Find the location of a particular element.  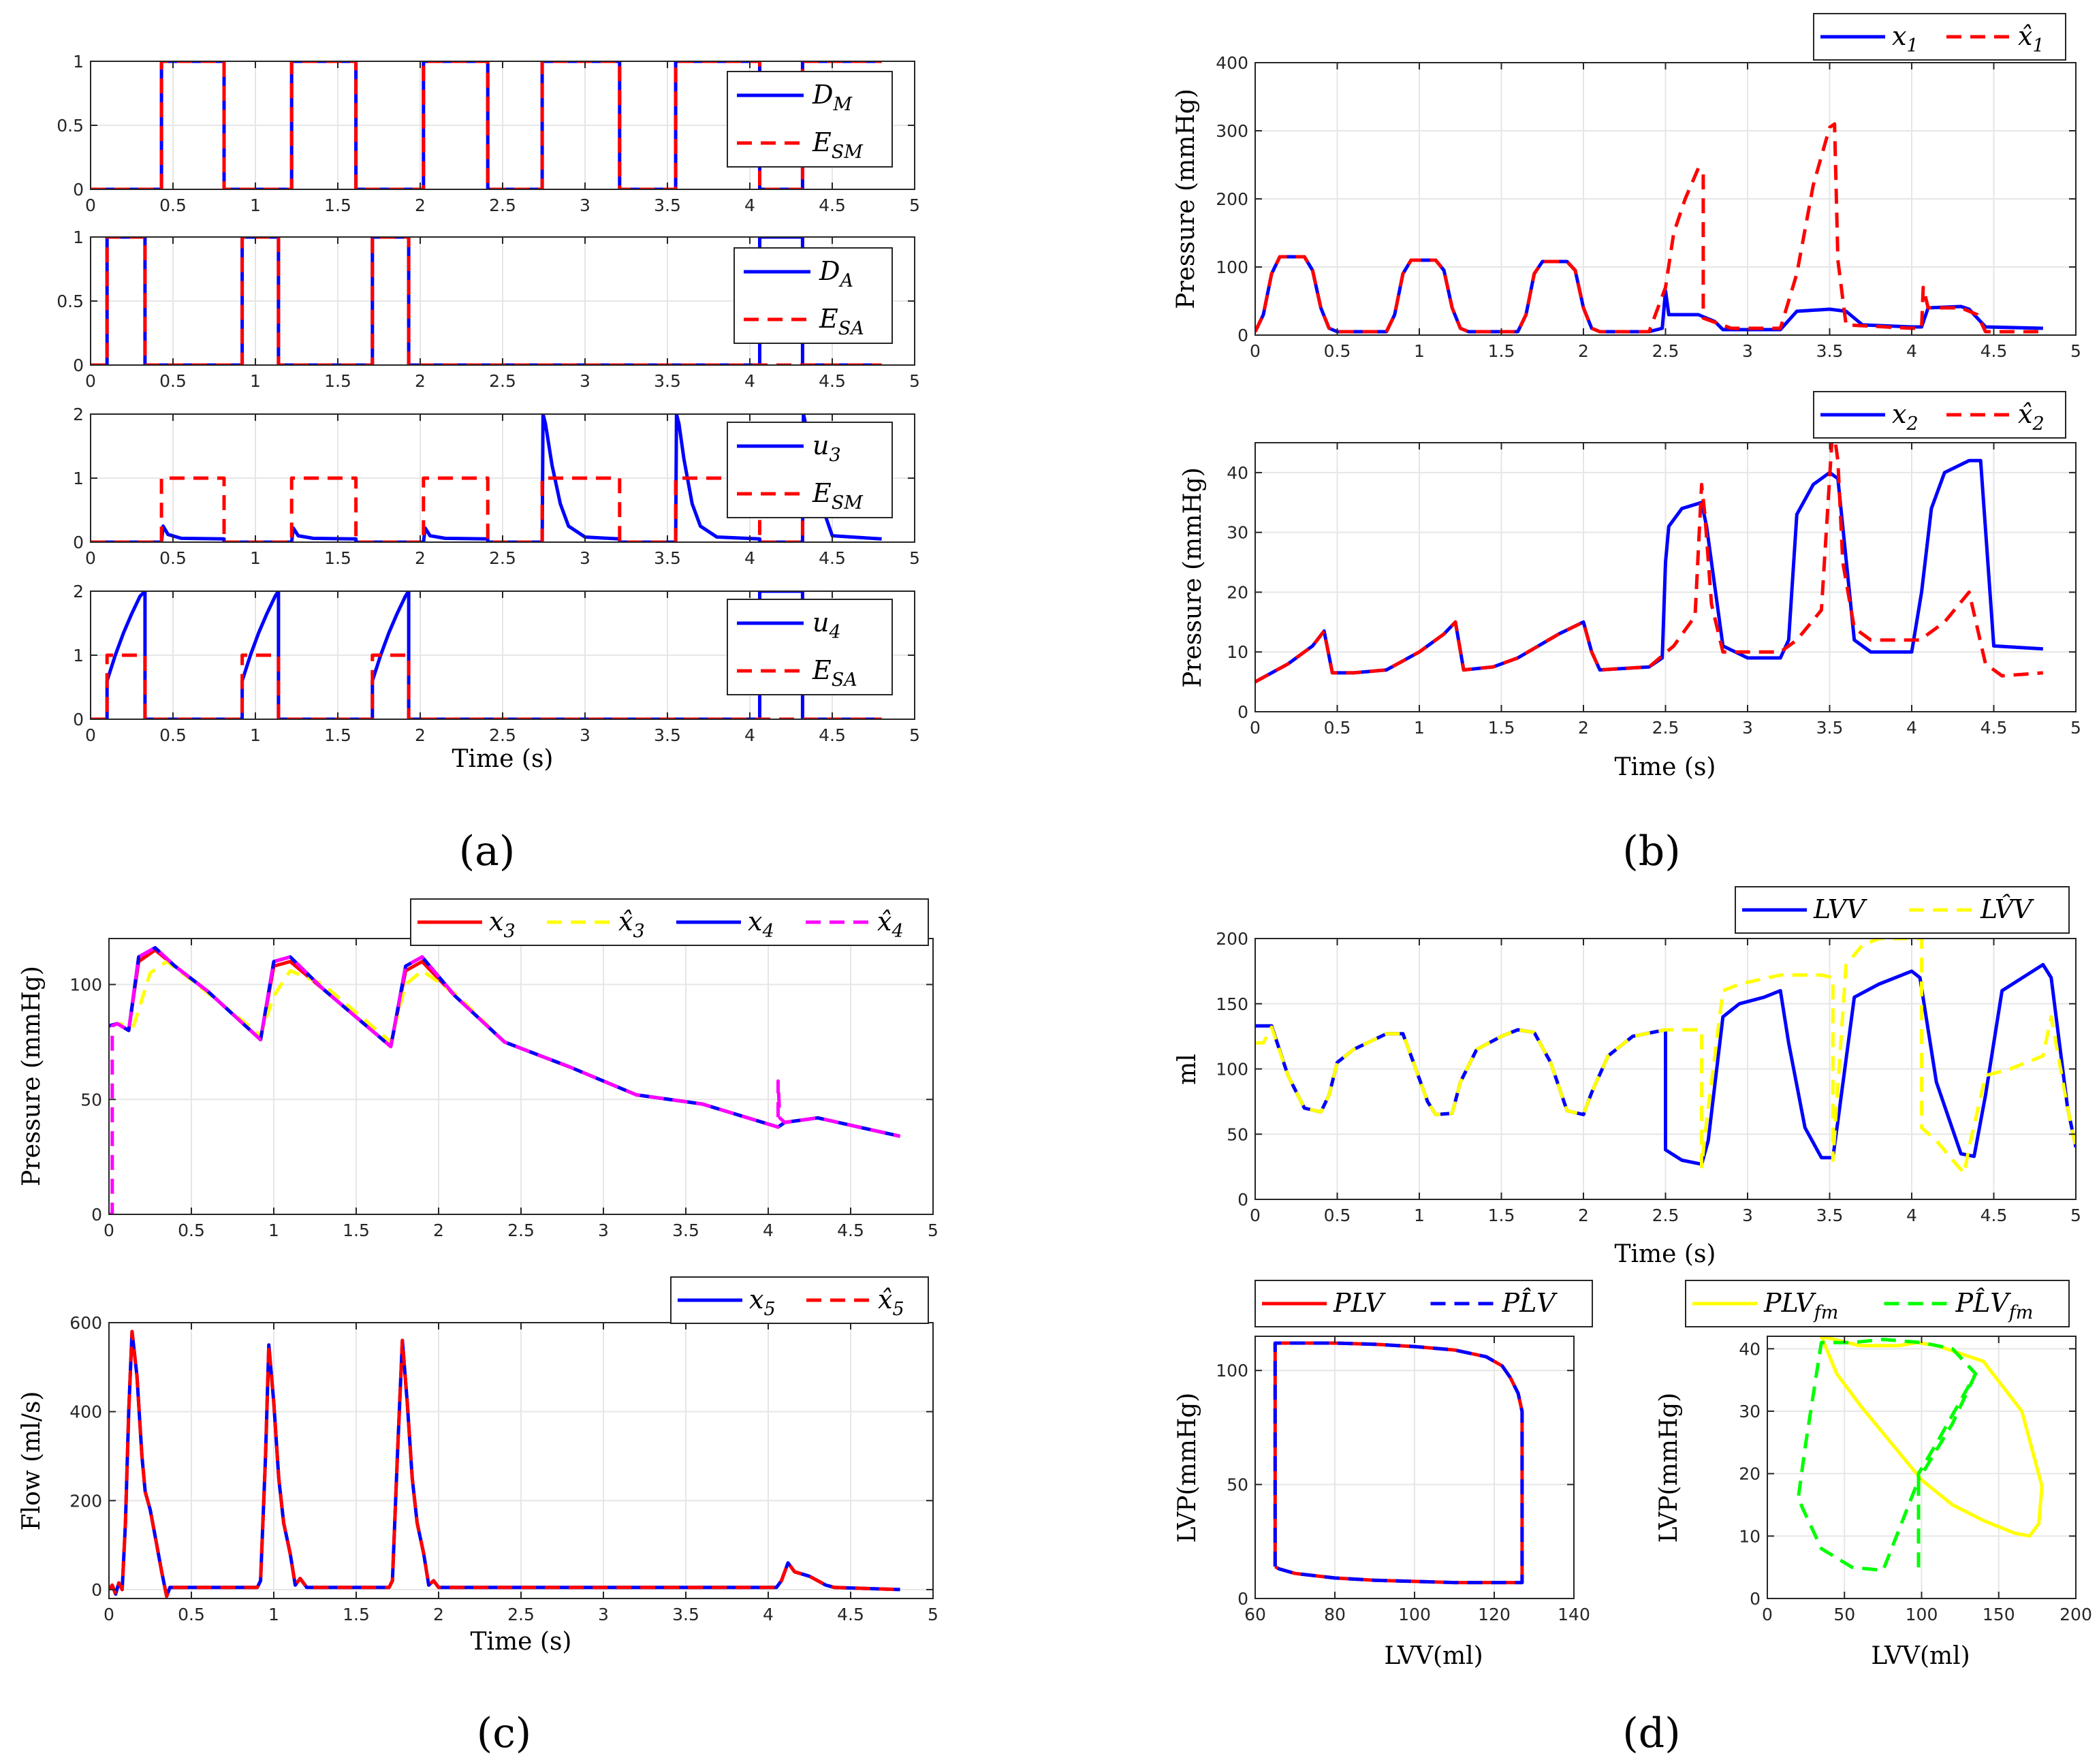

y-tick-label: 200 is located at coordinates (1232, 199).